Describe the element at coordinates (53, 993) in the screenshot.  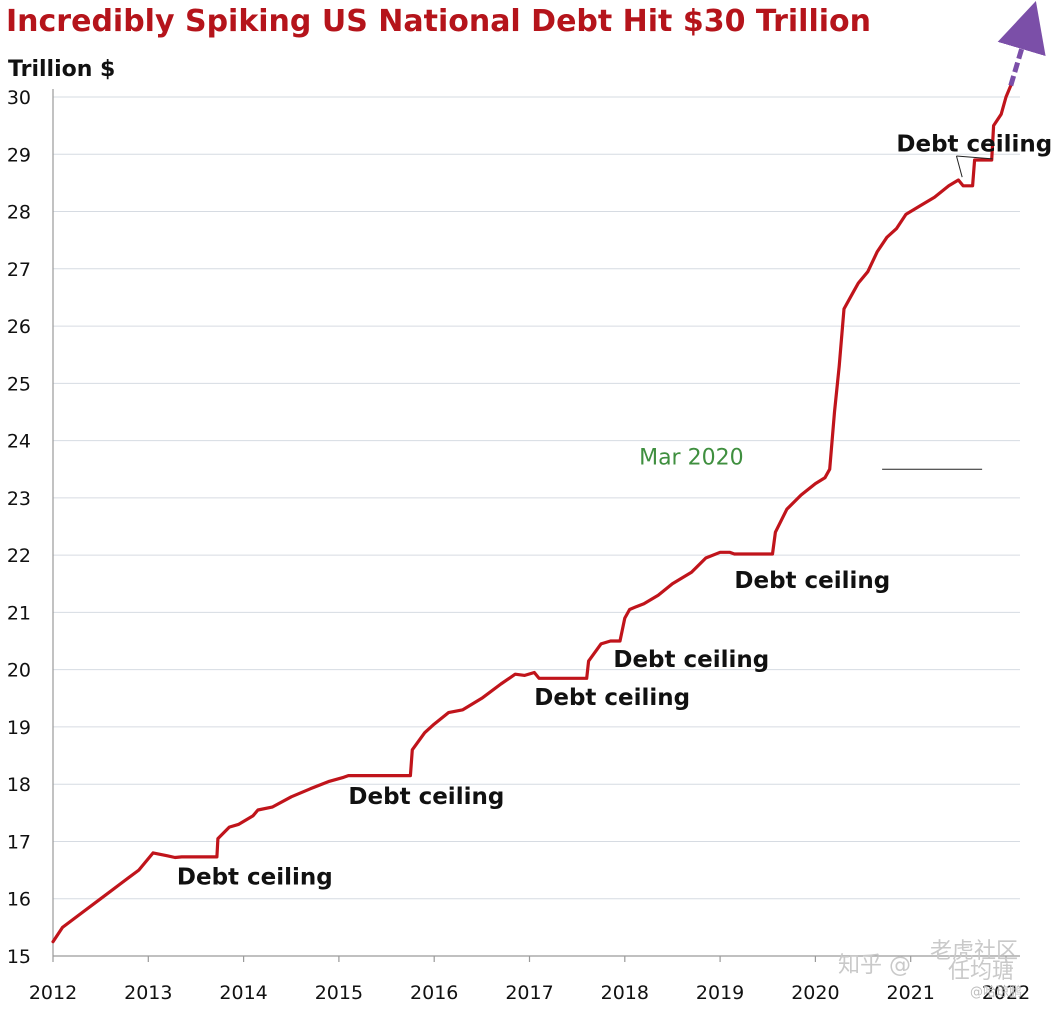
I see `x-tick-label-2012: 2012` at that location.